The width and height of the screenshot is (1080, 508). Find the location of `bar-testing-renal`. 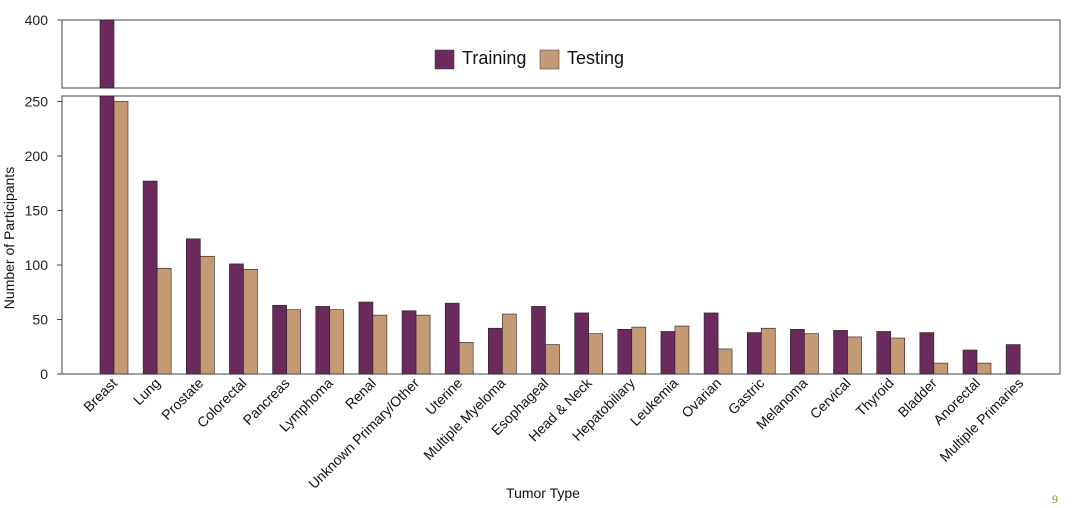

bar-testing-renal is located at coordinates (380, 344).